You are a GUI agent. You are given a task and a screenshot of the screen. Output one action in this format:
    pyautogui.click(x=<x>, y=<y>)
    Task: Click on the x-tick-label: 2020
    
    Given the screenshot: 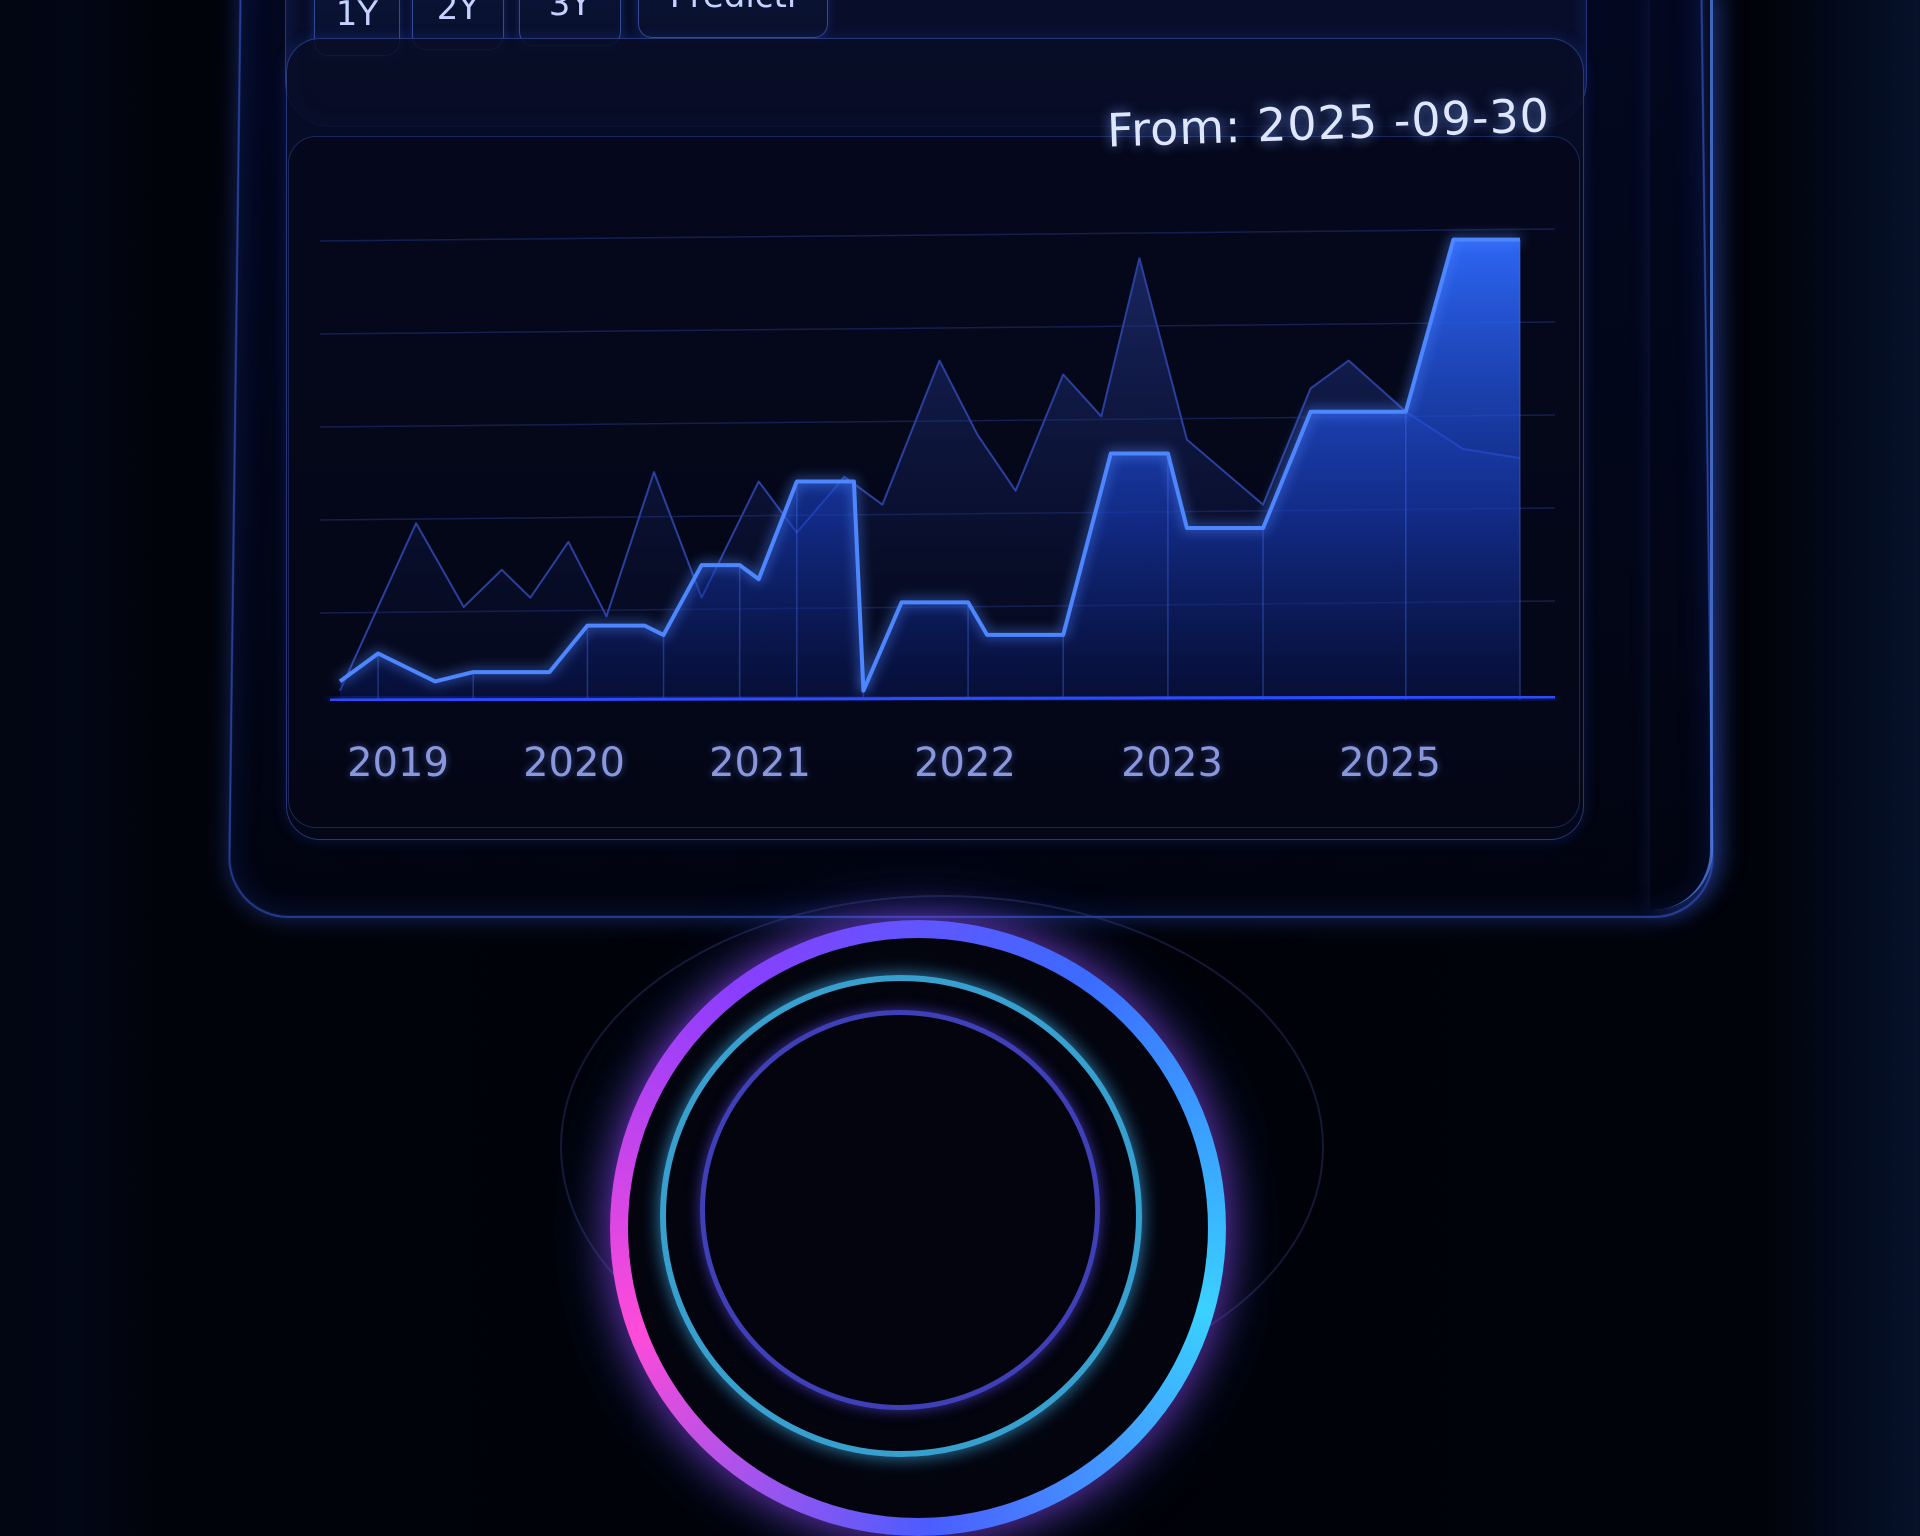 What is the action you would take?
    pyautogui.click(x=574, y=763)
    